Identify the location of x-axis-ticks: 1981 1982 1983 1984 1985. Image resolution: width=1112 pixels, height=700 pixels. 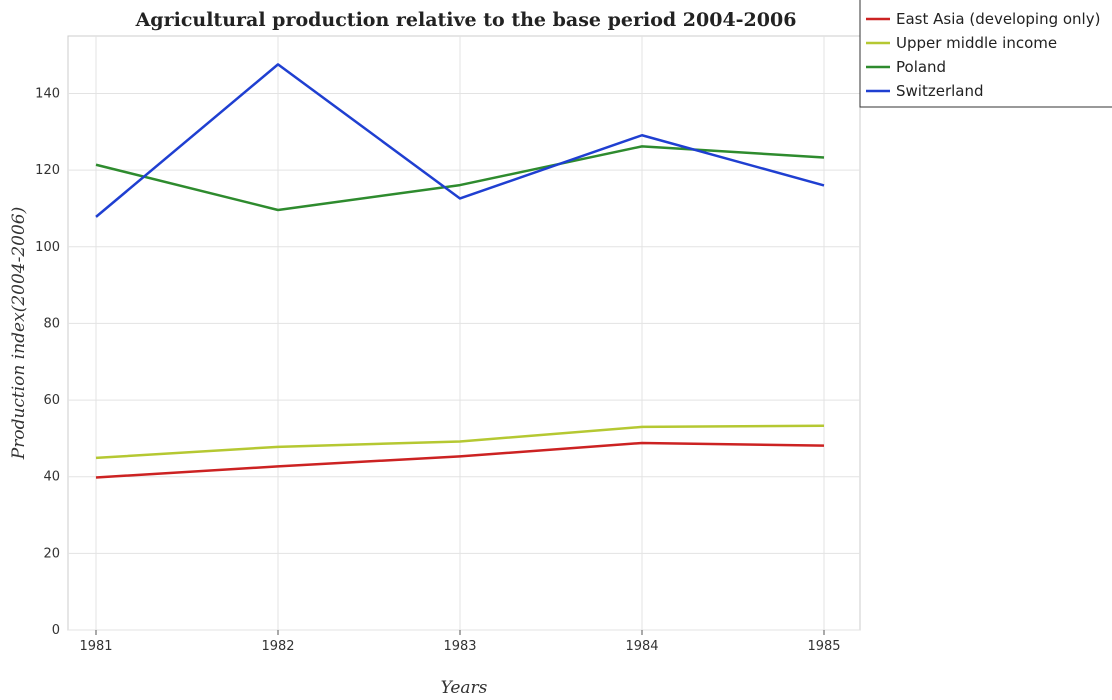
(460, 642).